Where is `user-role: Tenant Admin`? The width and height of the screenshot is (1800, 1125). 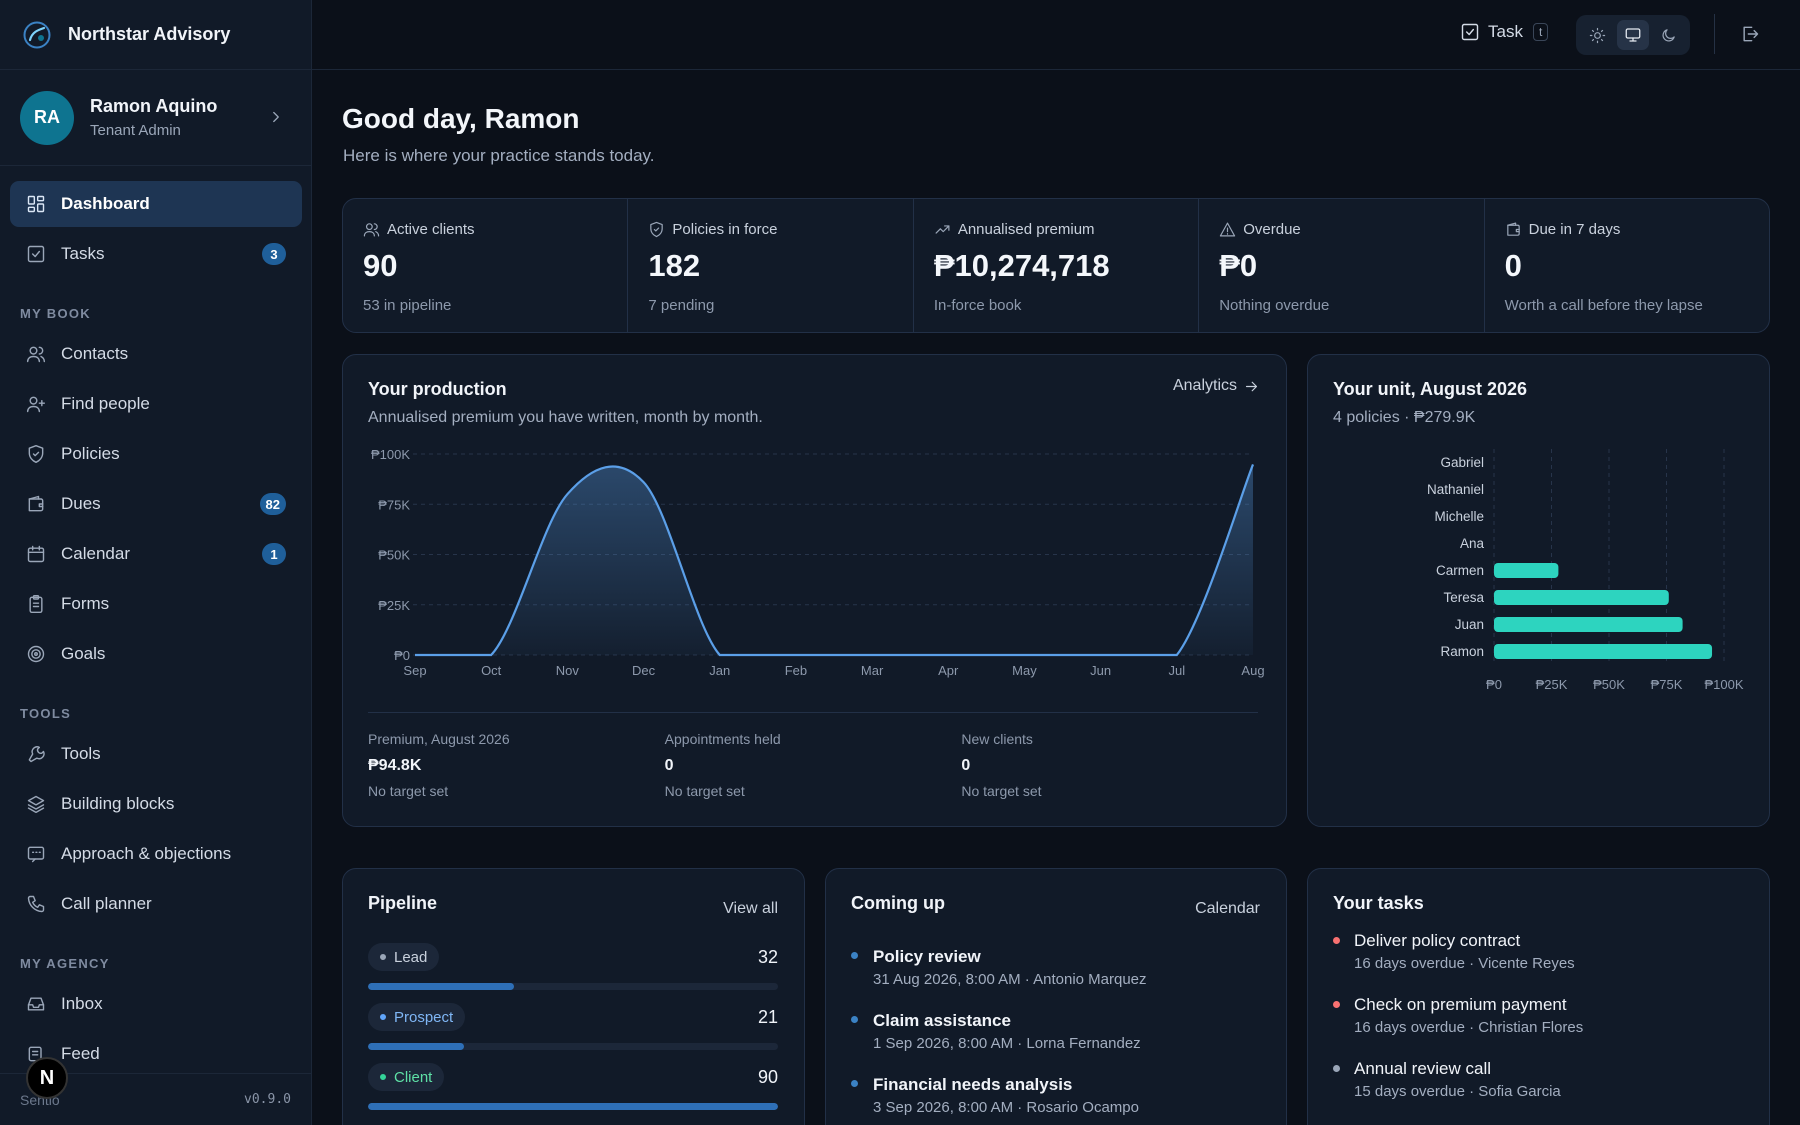
user-role: Tenant Admin is located at coordinates (135, 130).